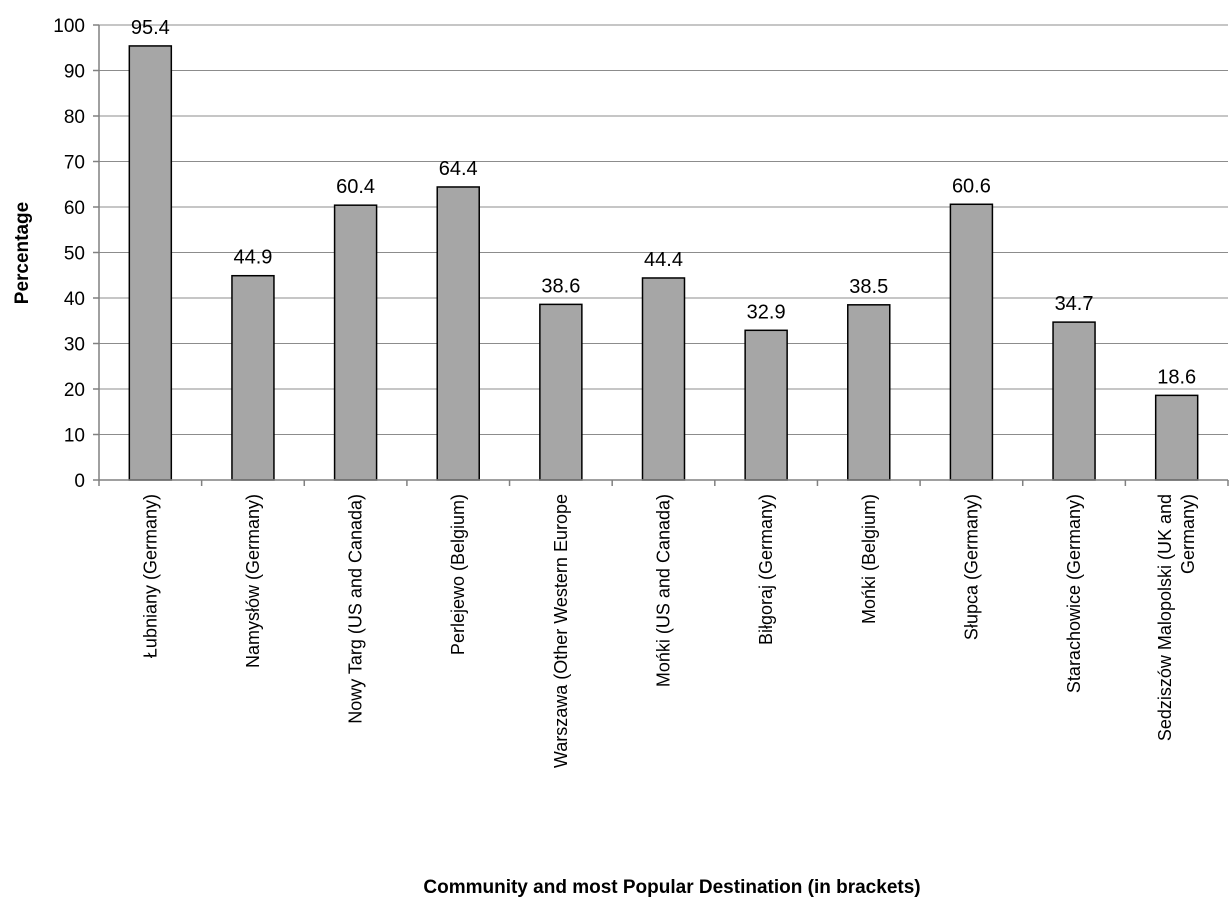 The height and width of the screenshot is (908, 1232). Describe the element at coordinates (458, 574) in the screenshot. I see `x-category-label: Perlejewo (Belgium)` at that location.